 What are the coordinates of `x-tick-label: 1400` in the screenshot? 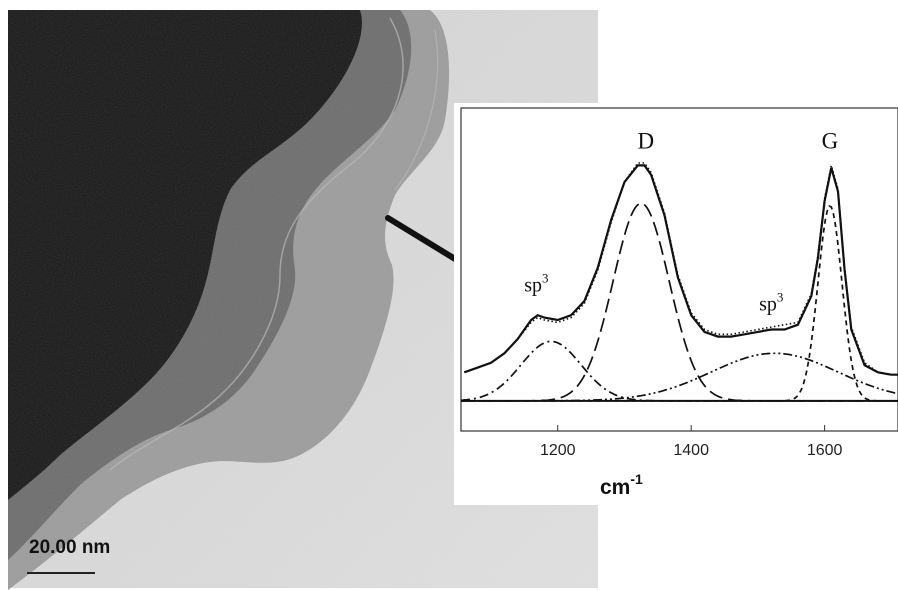 It's located at (691, 450).